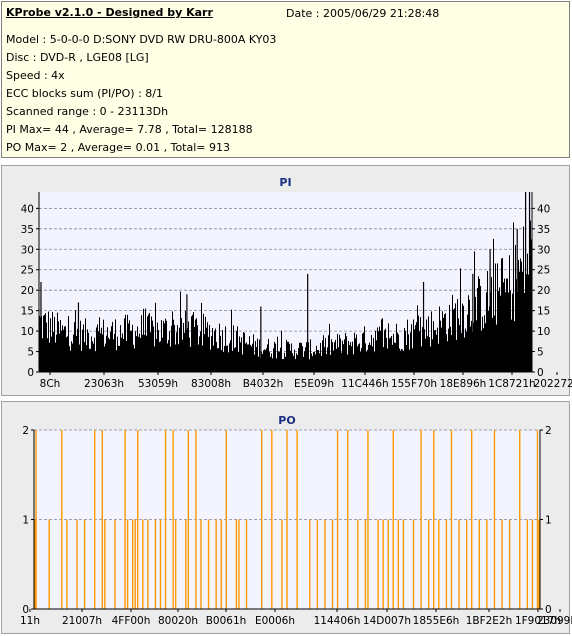  I want to click on y-tick-label-right: 30, so click(543, 250).